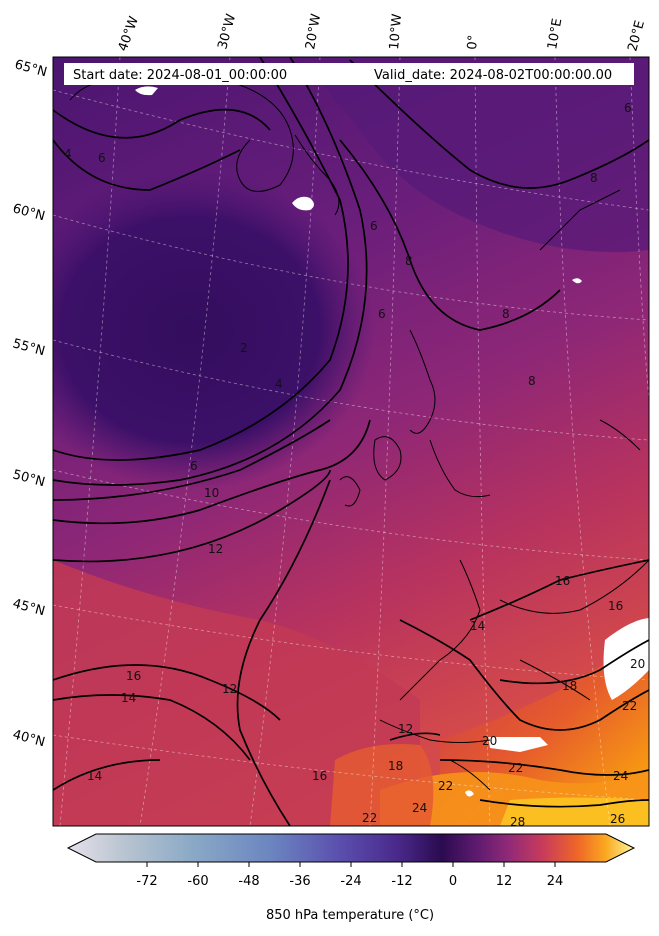  I want to click on lat-label: 50°N, so click(29, 478).